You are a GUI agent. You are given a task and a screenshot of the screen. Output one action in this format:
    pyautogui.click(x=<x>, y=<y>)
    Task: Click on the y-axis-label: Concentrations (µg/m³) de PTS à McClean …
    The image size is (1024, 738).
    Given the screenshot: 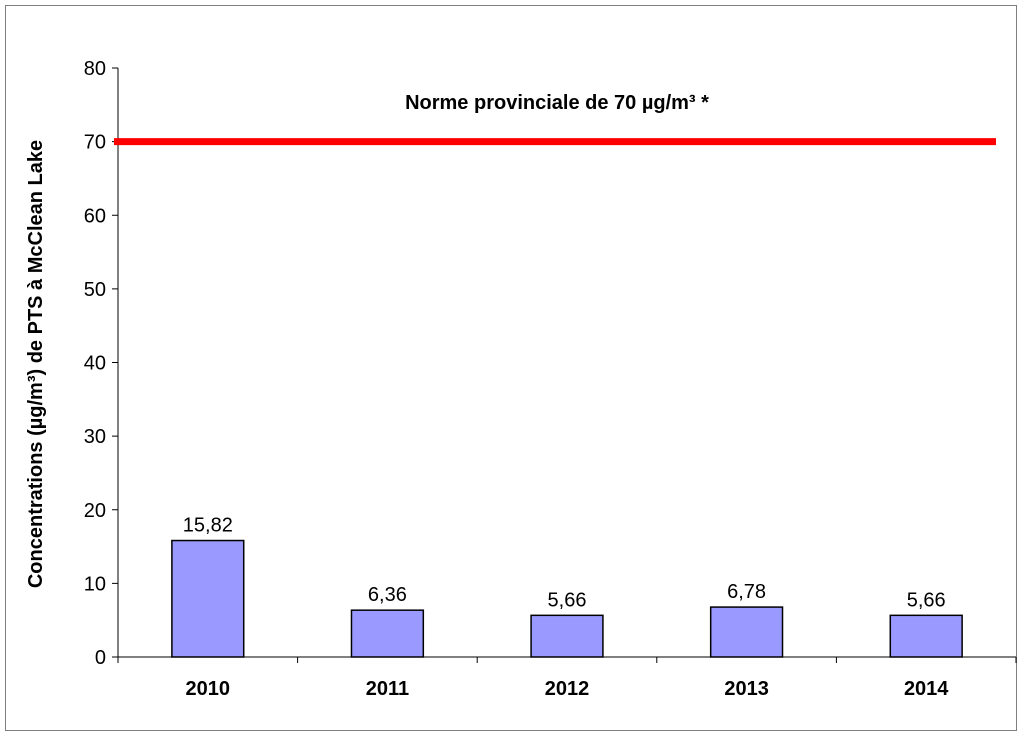 What is the action you would take?
    pyautogui.click(x=36, y=364)
    